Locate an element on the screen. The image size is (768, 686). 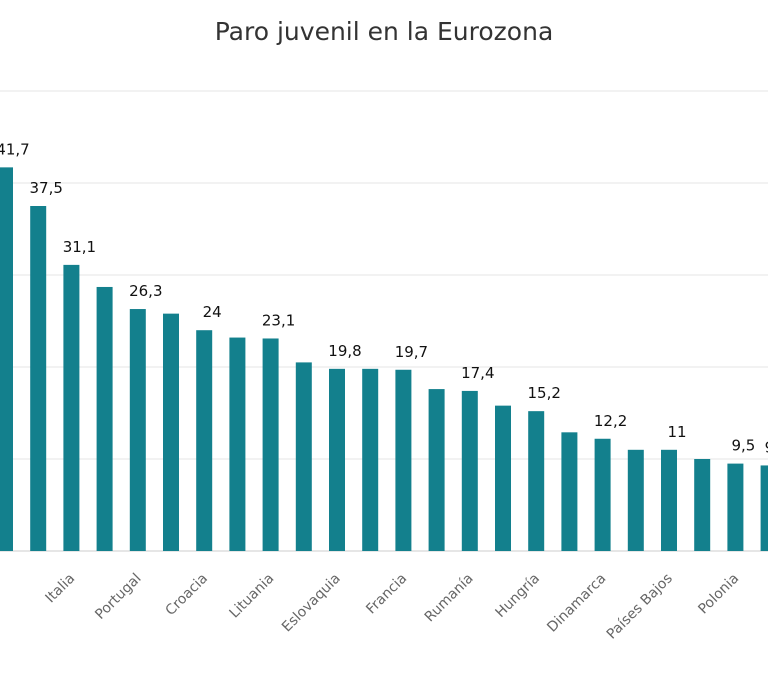
x-tick-label: Francia is located at coordinates (386, 594).